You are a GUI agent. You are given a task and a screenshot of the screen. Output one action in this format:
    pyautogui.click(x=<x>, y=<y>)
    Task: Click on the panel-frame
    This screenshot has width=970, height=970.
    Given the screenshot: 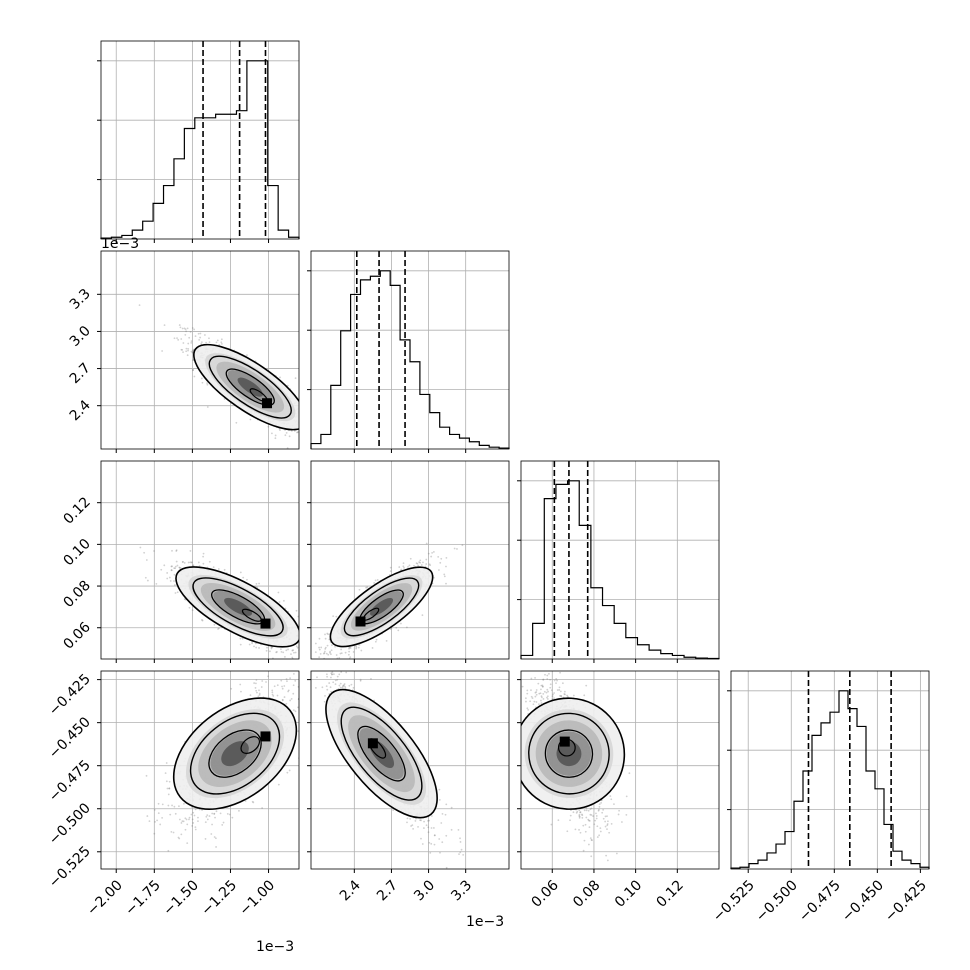 What is the action you would take?
    pyautogui.click(x=410, y=560)
    